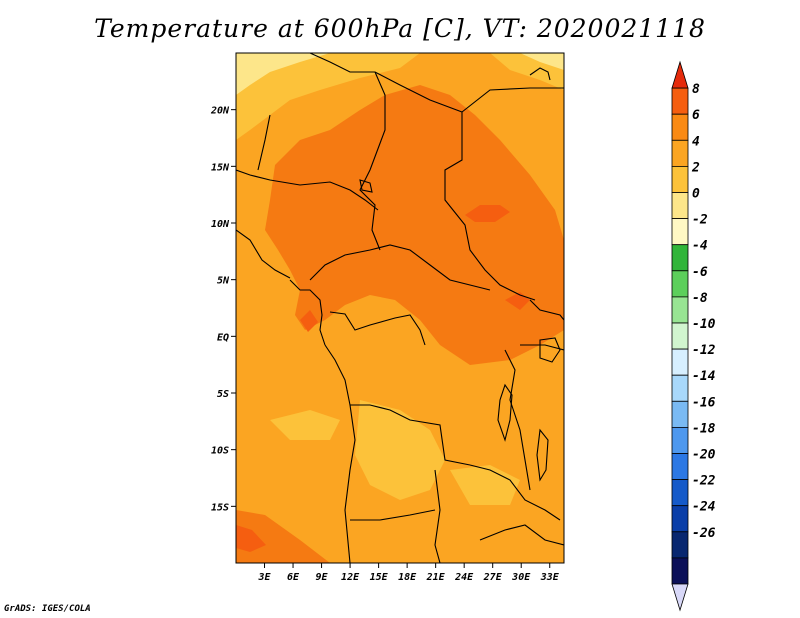 This screenshot has width=800, height=618. Describe the element at coordinates (400, 450) in the screenshot. I see `field-0-to-2-south` at that location.